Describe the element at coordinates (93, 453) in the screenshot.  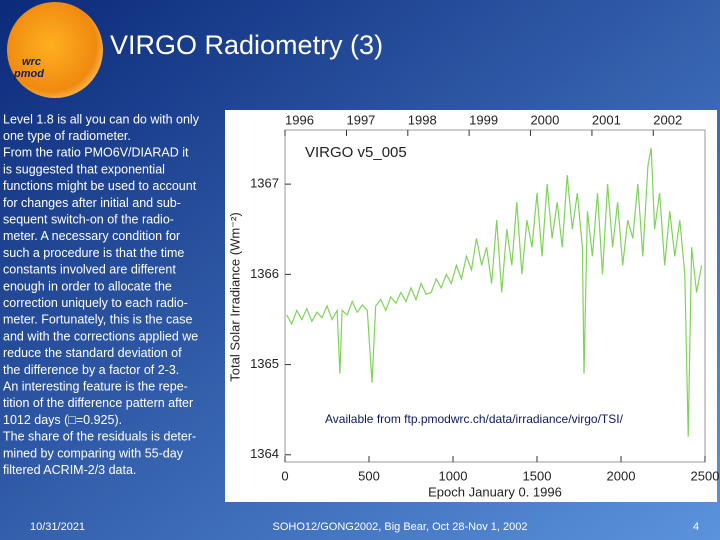
I see `body-text: mined by comparing with 55-day` at that location.